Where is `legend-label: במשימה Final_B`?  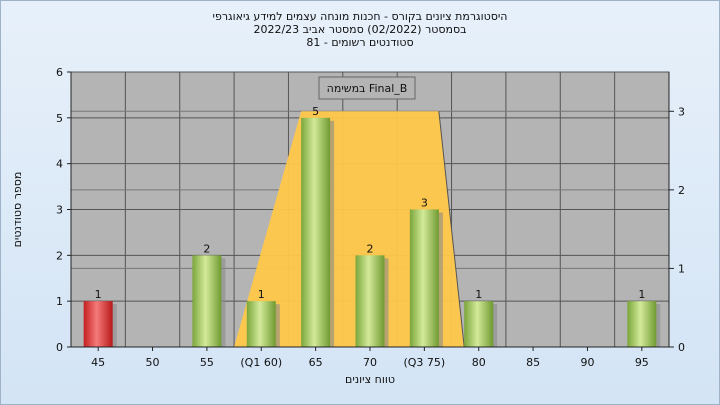 legend-label: במשימה Final_B is located at coordinates (367, 88).